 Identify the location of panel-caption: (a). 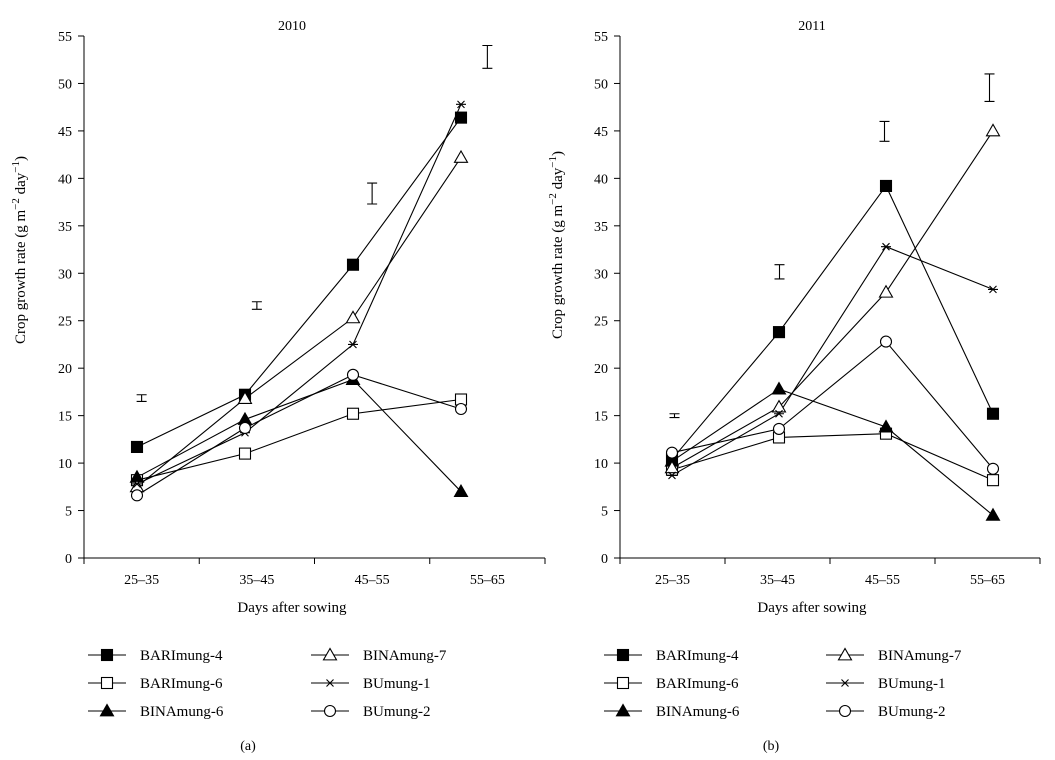
(248, 746).